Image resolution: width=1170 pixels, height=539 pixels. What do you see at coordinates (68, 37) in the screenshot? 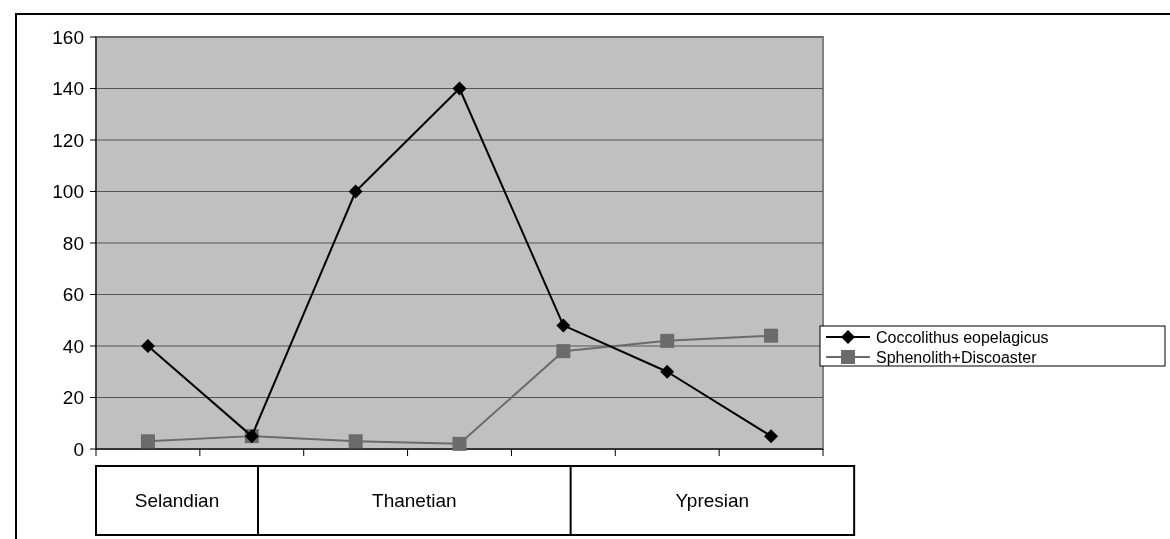
I see `y-tick-label: 160` at bounding box center [68, 37].